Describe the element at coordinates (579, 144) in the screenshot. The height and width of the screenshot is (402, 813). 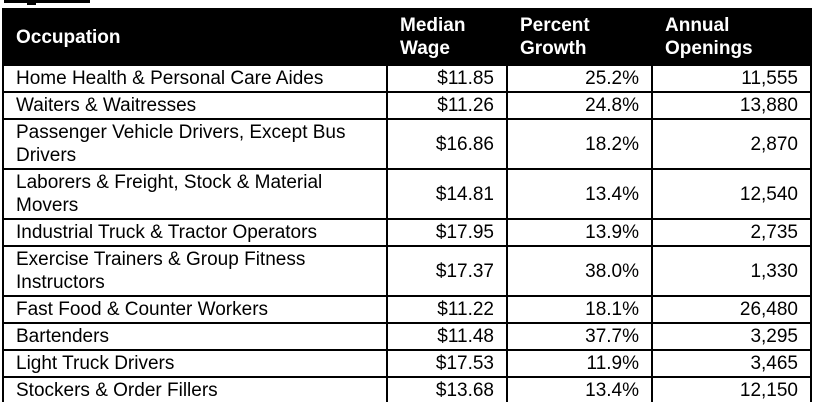
I see `cell-percent-growth: 18.2%` at that location.